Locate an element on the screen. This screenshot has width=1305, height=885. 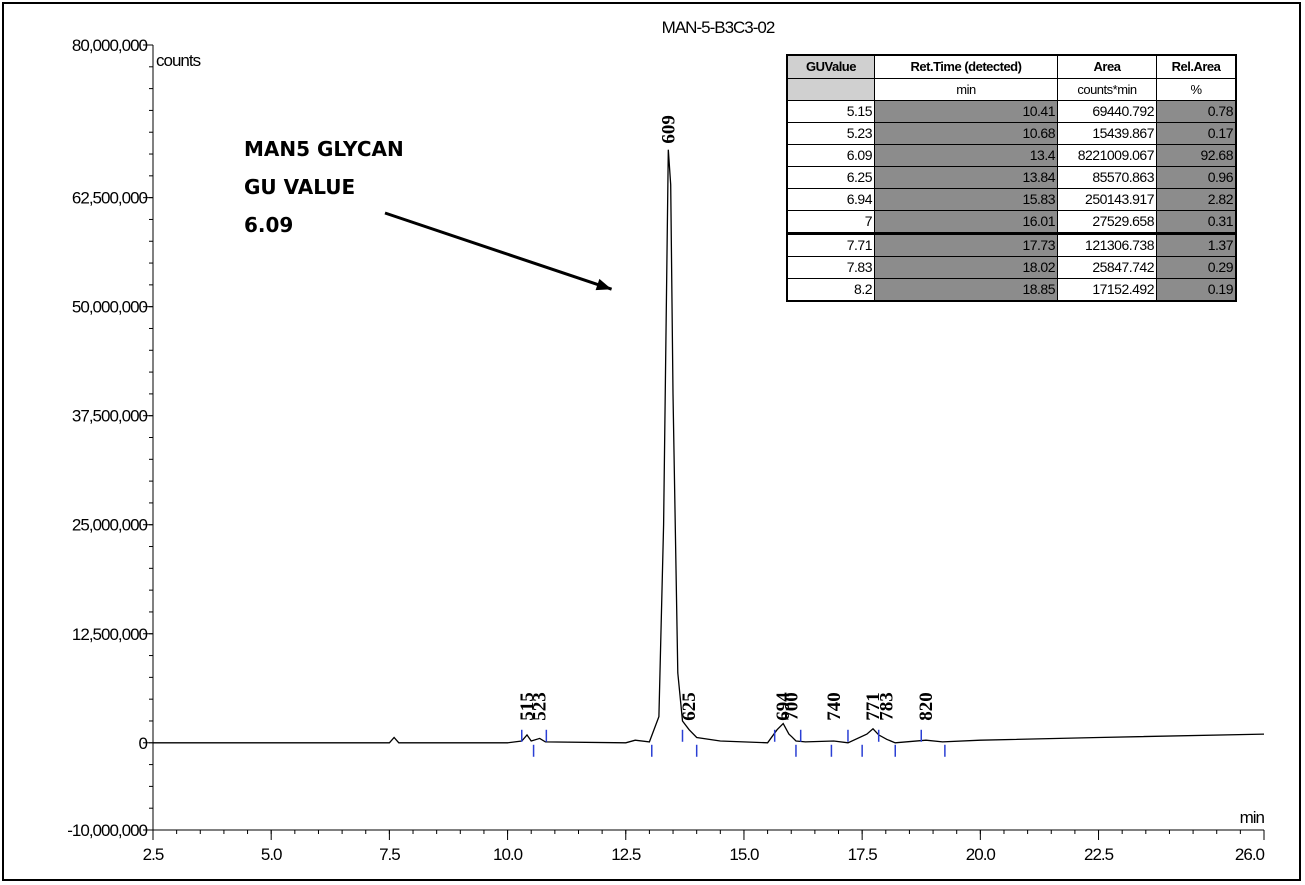
unit-gu-value is located at coordinates (830, 89).